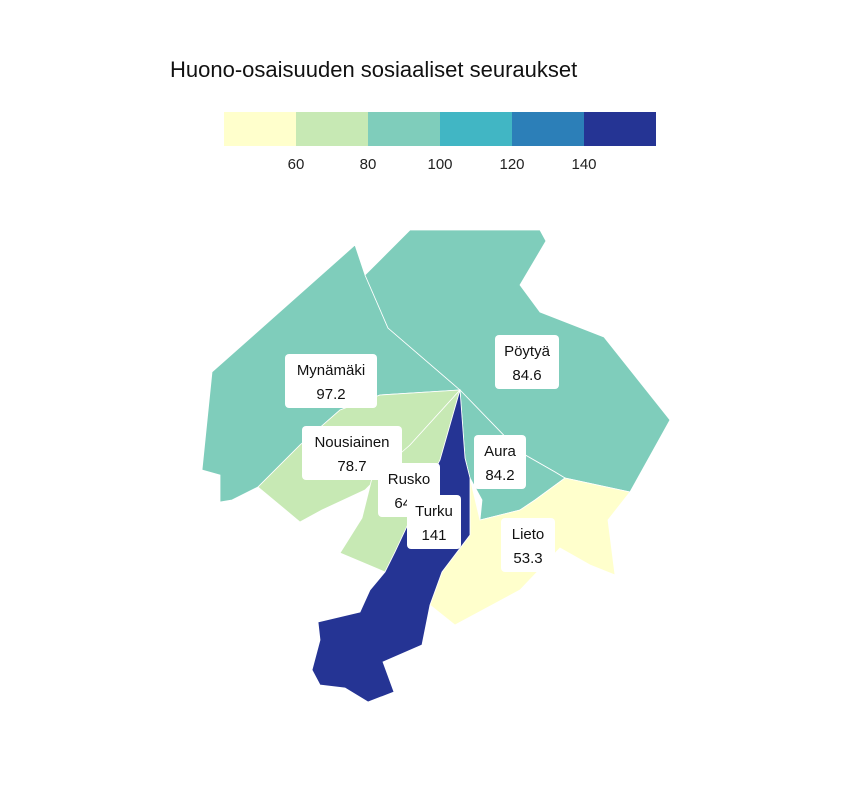 The image size is (864, 792). What do you see at coordinates (526, 375) in the screenshot?
I see `region-value: 84.6` at bounding box center [526, 375].